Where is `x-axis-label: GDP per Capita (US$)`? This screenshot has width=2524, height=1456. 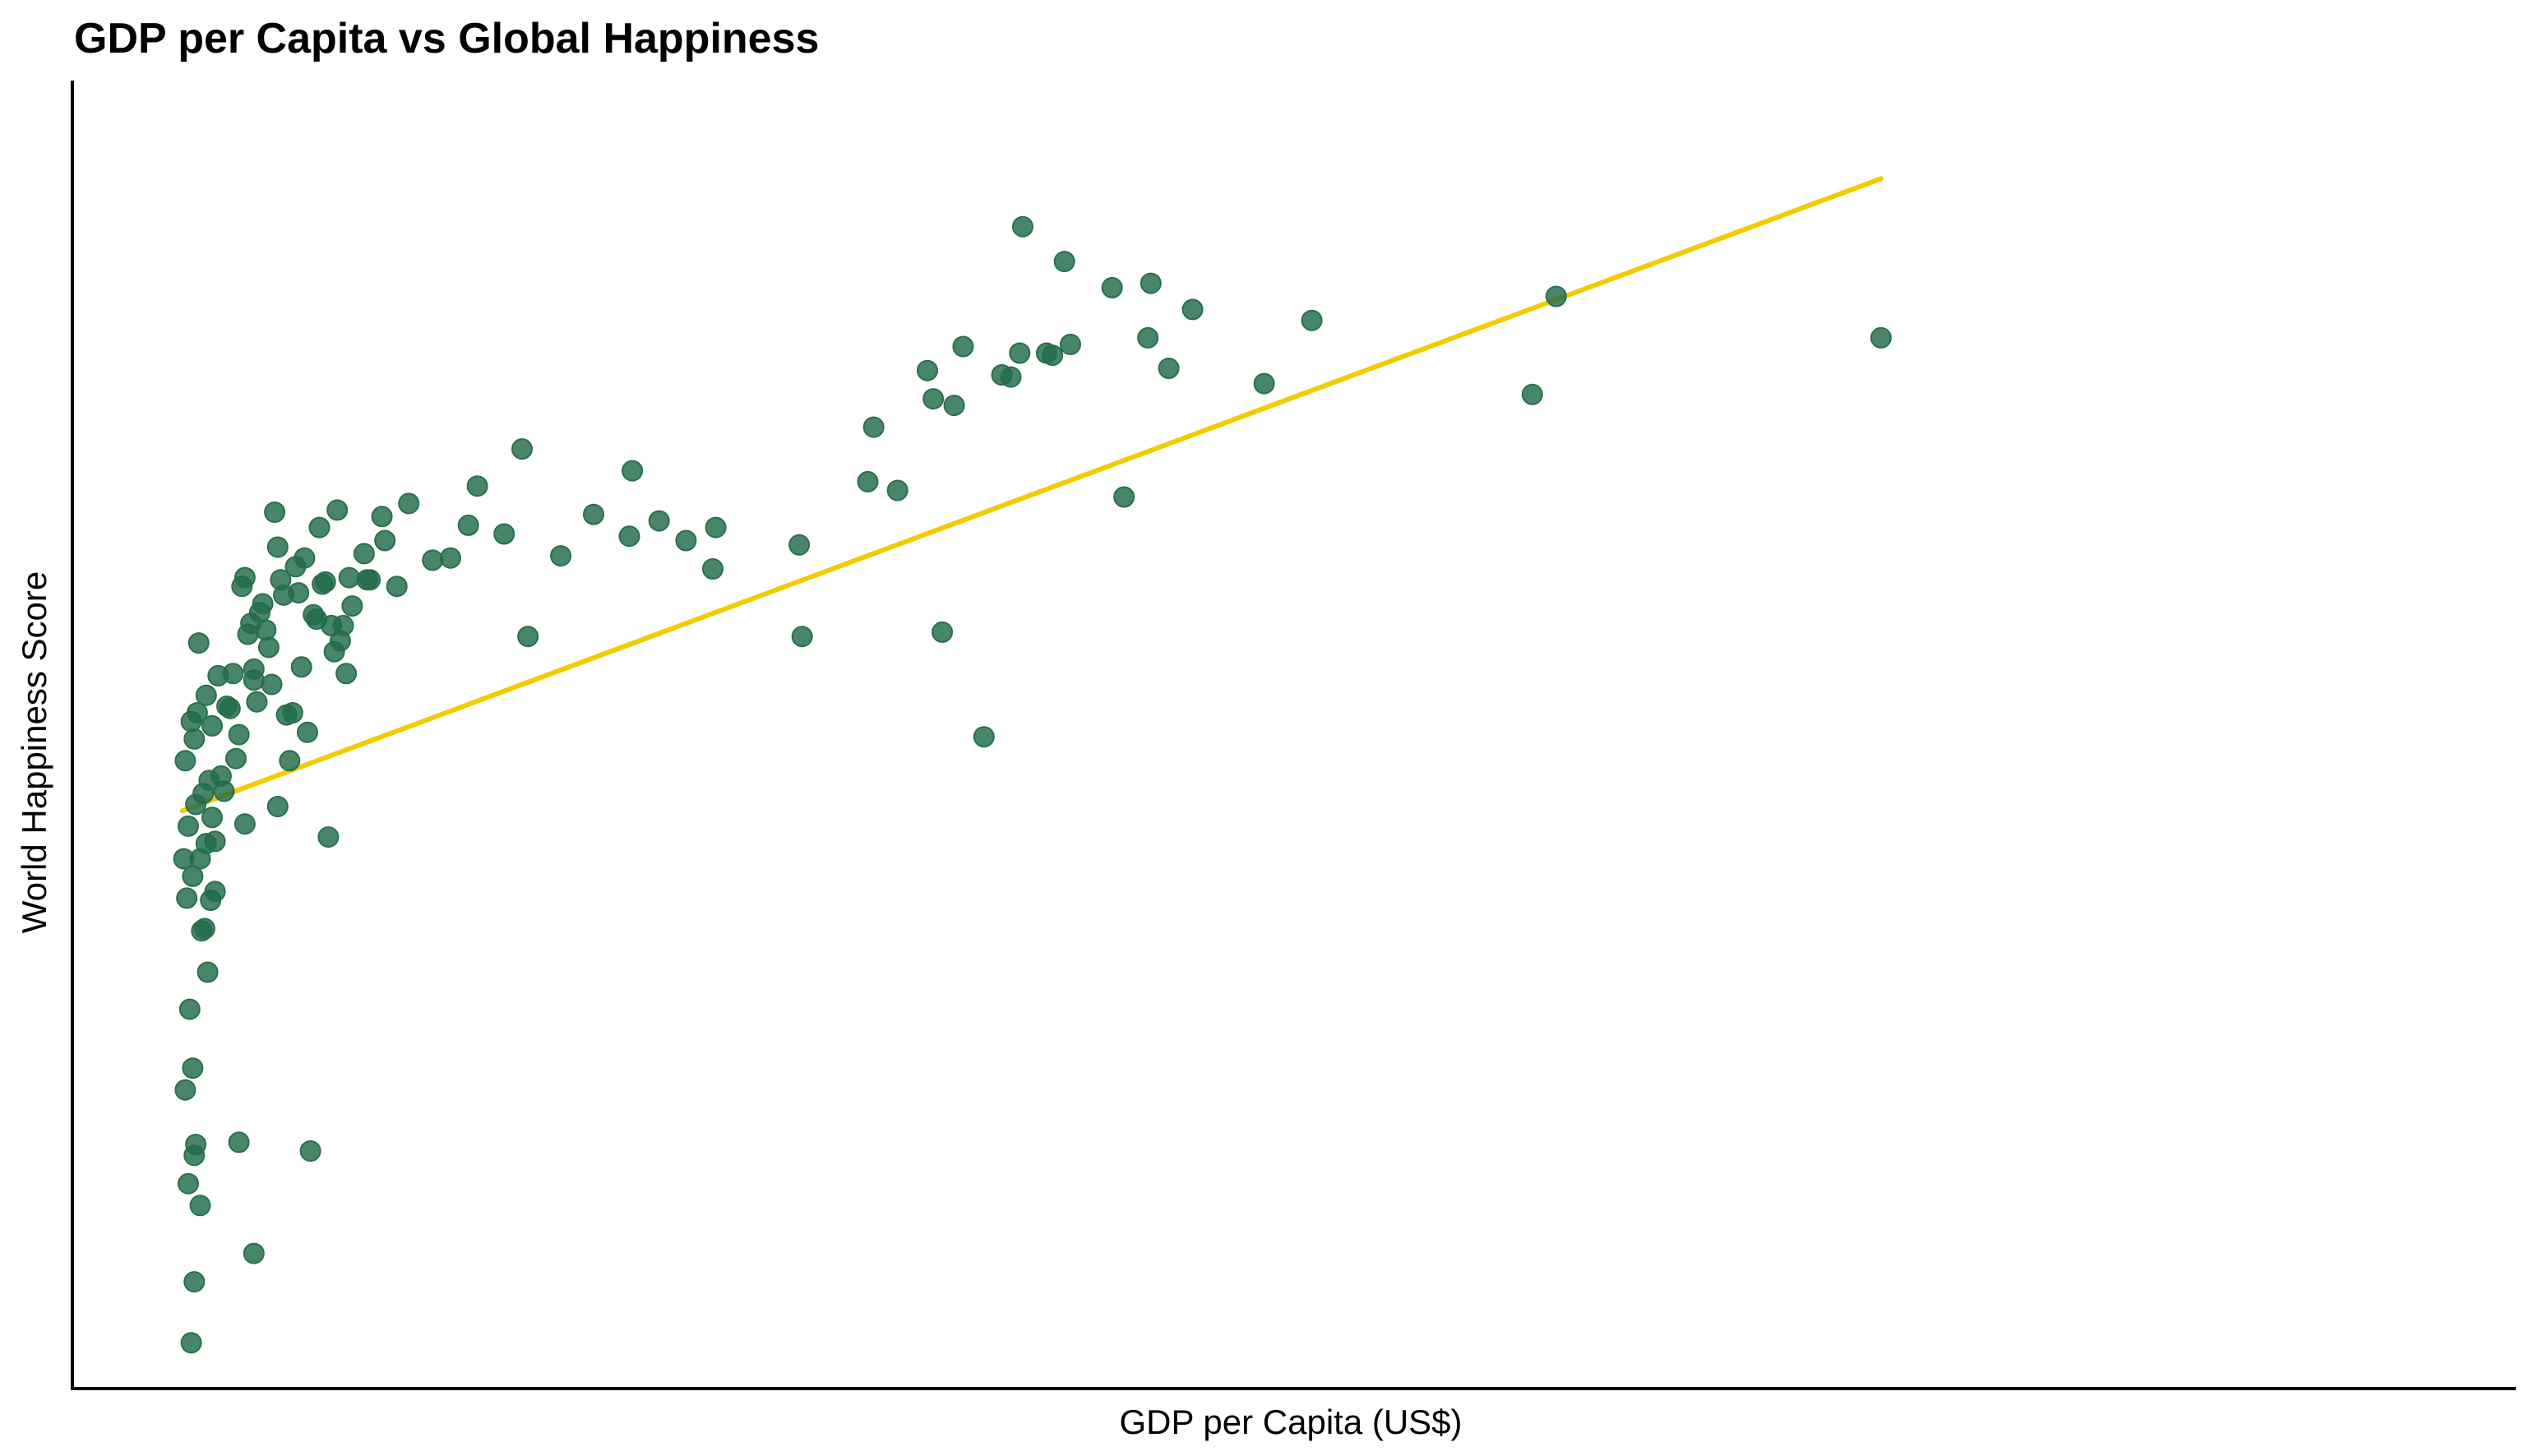 x-axis-label: GDP per Capita (US$) is located at coordinates (1290, 1422).